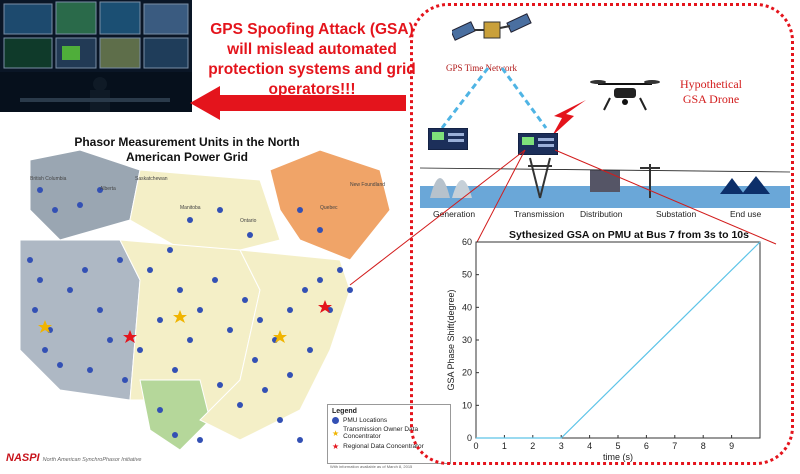 The height and width of the screenshot is (474, 800). I want to click on gps-links, so click(494, 98).